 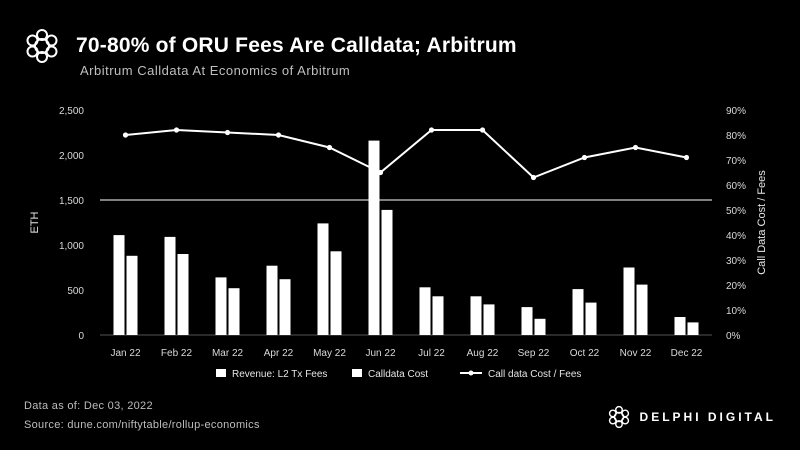 I want to click on y-right-tick-label: 30%, so click(x=736, y=261).